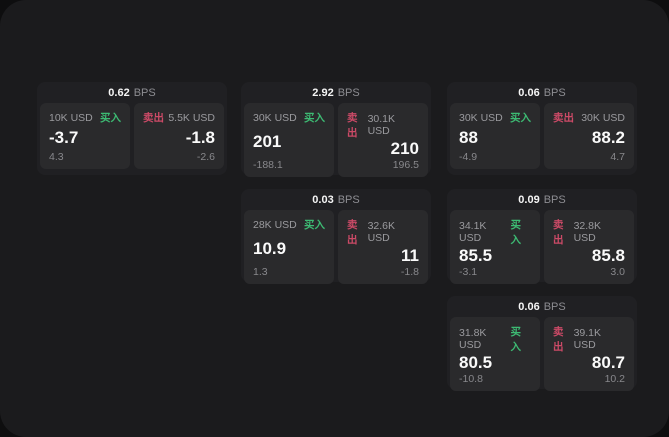 This screenshot has height=437, width=669. What do you see at coordinates (268, 164) in the screenshot?
I see `buy-sub-value: -188.1` at bounding box center [268, 164].